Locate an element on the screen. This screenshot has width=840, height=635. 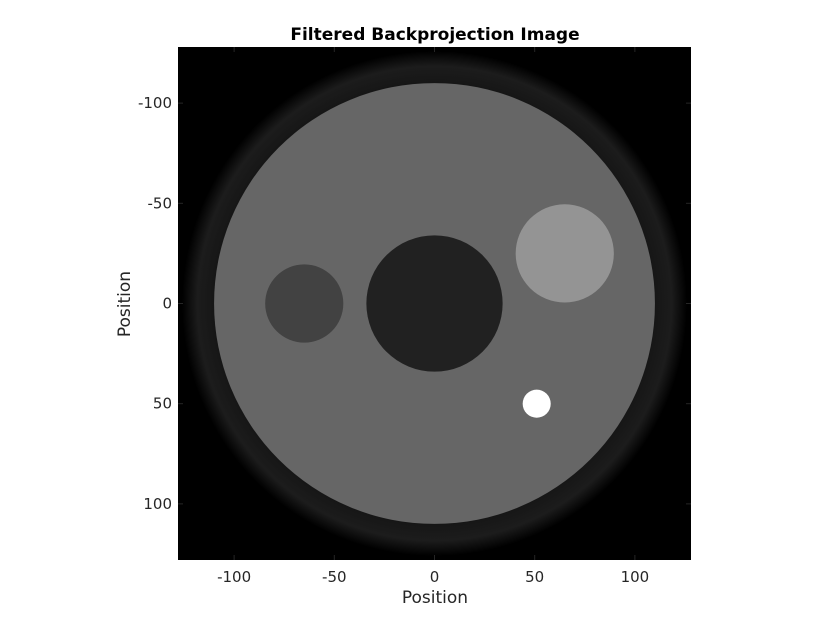
shape-center-disc is located at coordinates (434, 303).